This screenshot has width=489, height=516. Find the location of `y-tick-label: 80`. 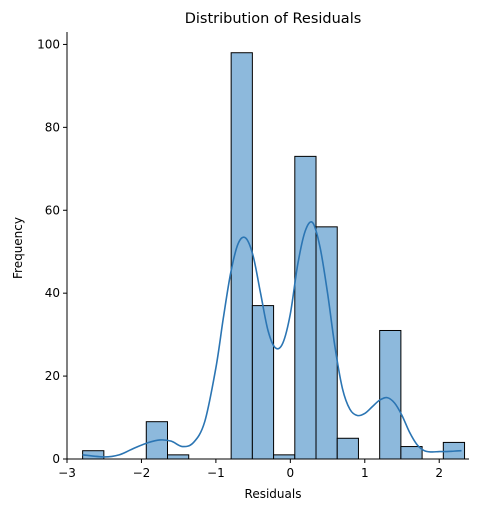

y-tick-label: 80 is located at coordinates (52, 127).